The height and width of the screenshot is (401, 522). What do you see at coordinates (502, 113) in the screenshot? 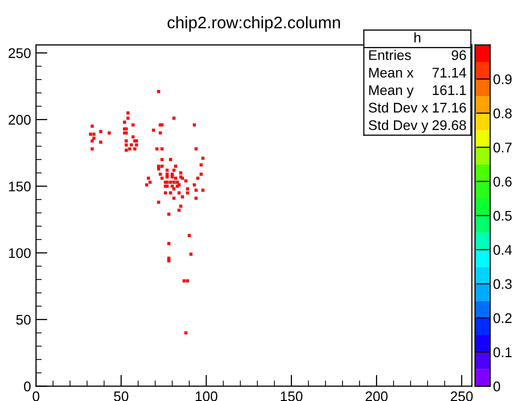
I see `color-bar-label: 0.8` at bounding box center [502, 113].